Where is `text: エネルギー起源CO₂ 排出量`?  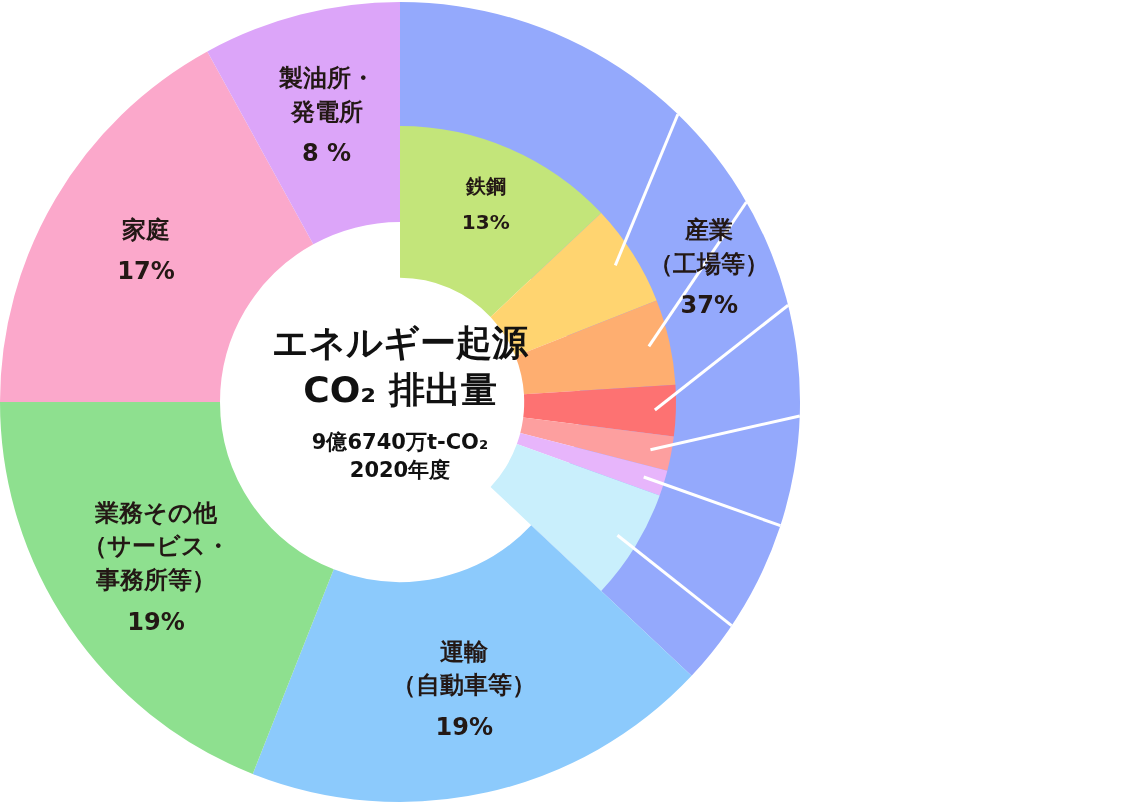 text: エネルギー起源CO₂ 排出量 is located at coordinates (400, 366).